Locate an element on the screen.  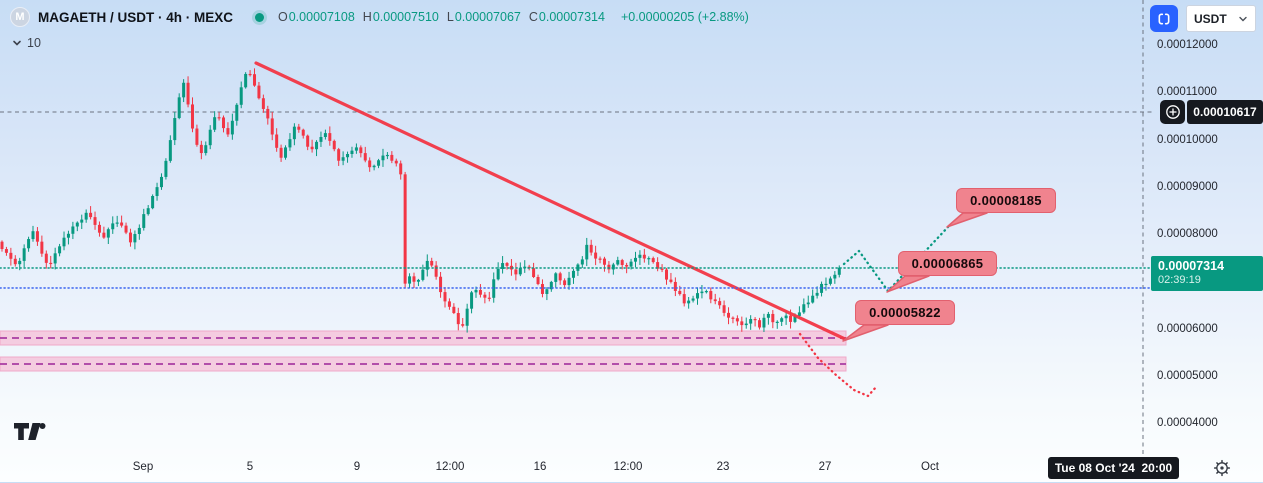
indicators-collapsed-toggle: 10 is located at coordinates (26, 43).